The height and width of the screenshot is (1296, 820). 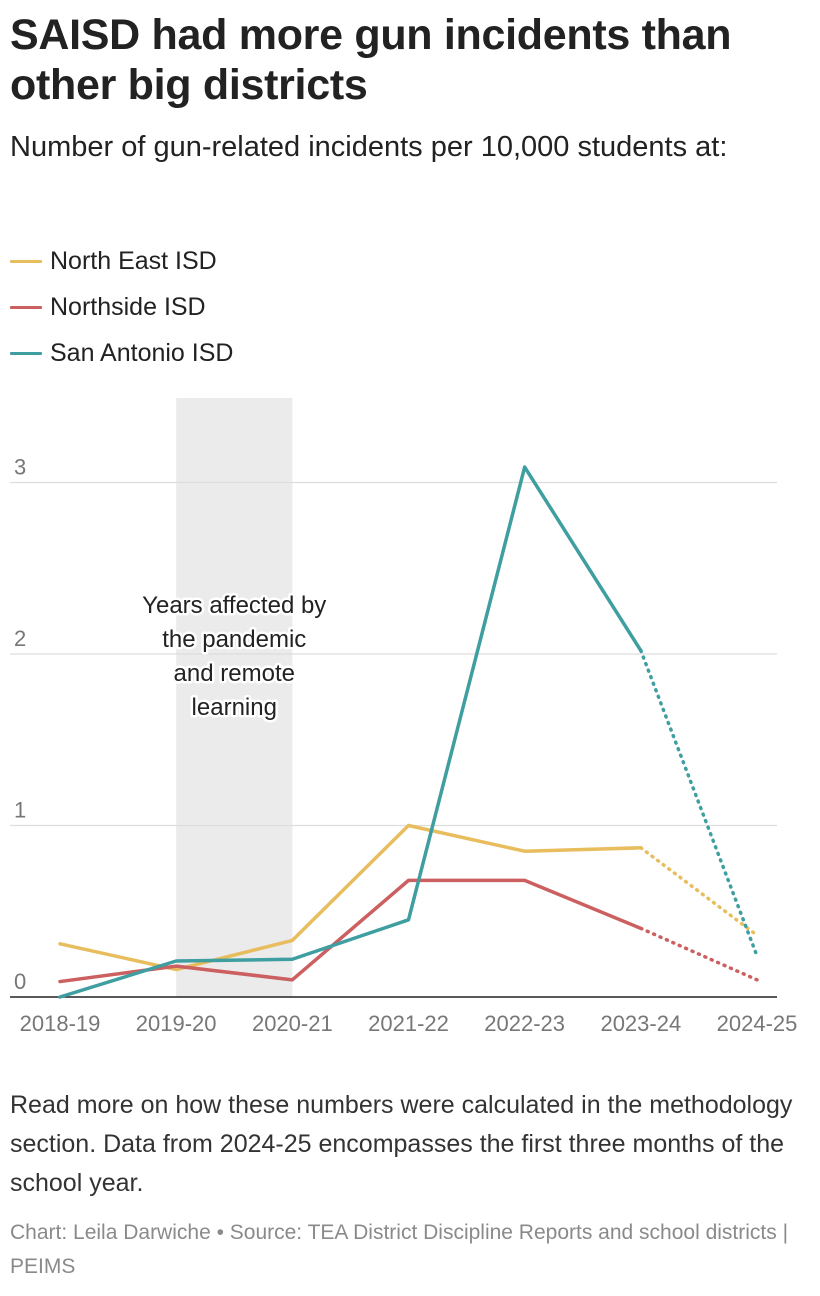 What do you see at coordinates (640, 1023) in the screenshot?
I see `x-tick-label: 2023-24` at bounding box center [640, 1023].